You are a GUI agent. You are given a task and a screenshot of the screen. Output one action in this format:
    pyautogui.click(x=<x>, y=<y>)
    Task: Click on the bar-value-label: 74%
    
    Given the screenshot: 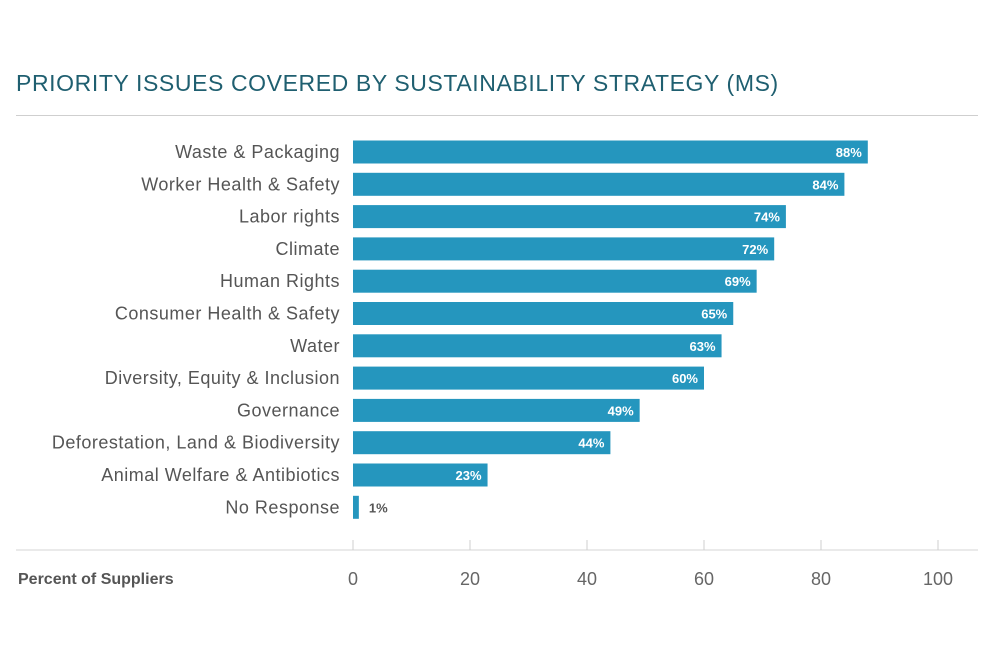 What is the action you would take?
    pyautogui.click(x=767, y=217)
    